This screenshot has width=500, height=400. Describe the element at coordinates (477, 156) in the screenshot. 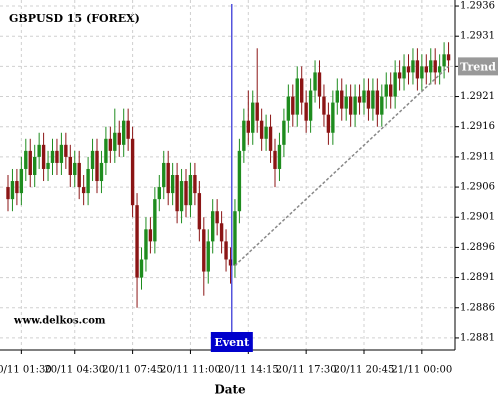

I see `y-tick-label: 1.2911` at that location.